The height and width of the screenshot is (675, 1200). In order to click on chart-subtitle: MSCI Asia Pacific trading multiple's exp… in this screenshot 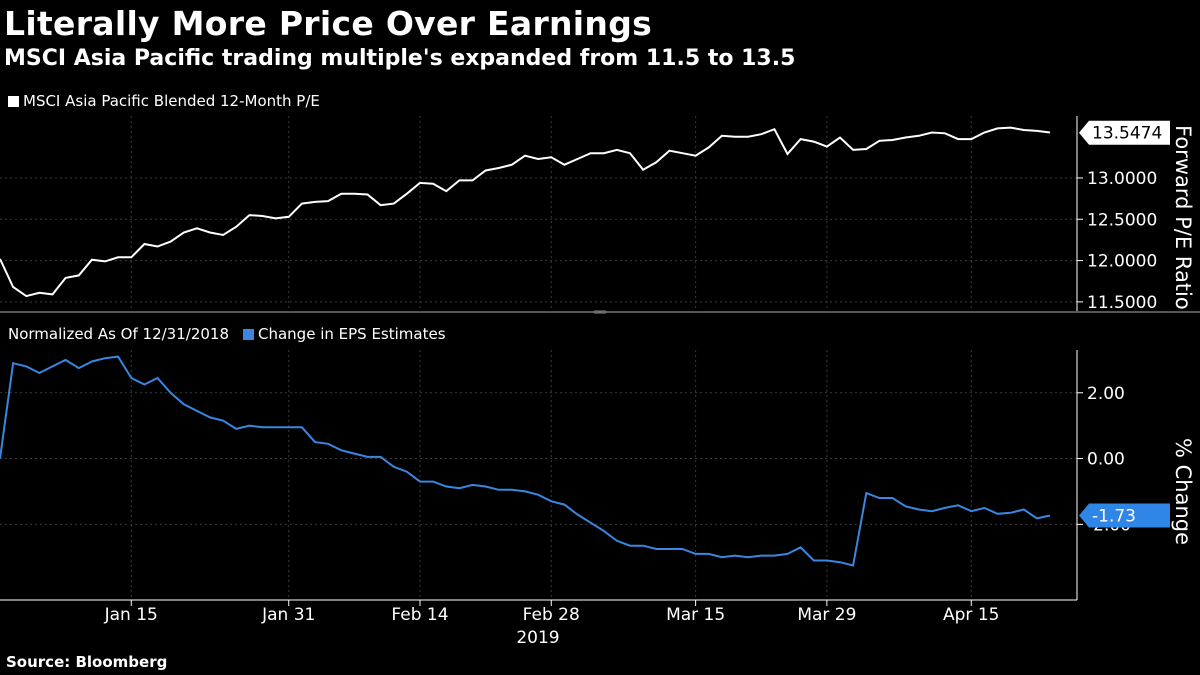, I will do `click(400, 58)`.